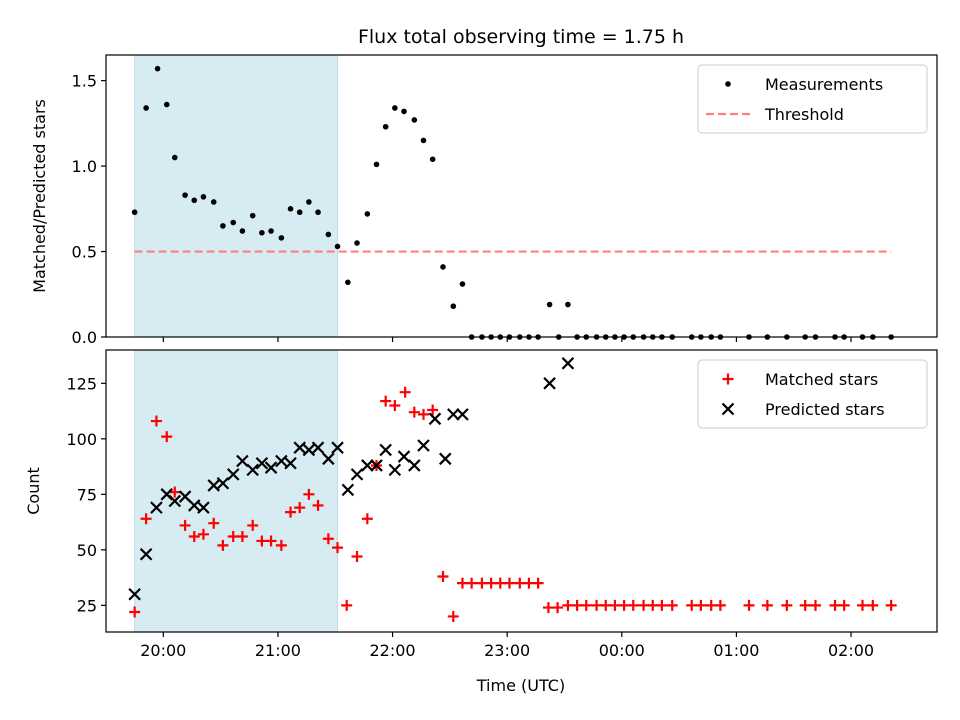  What do you see at coordinates (39, 196) in the screenshot?
I see `y-axis-label: Matched/Predicted stars` at bounding box center [39, 196].